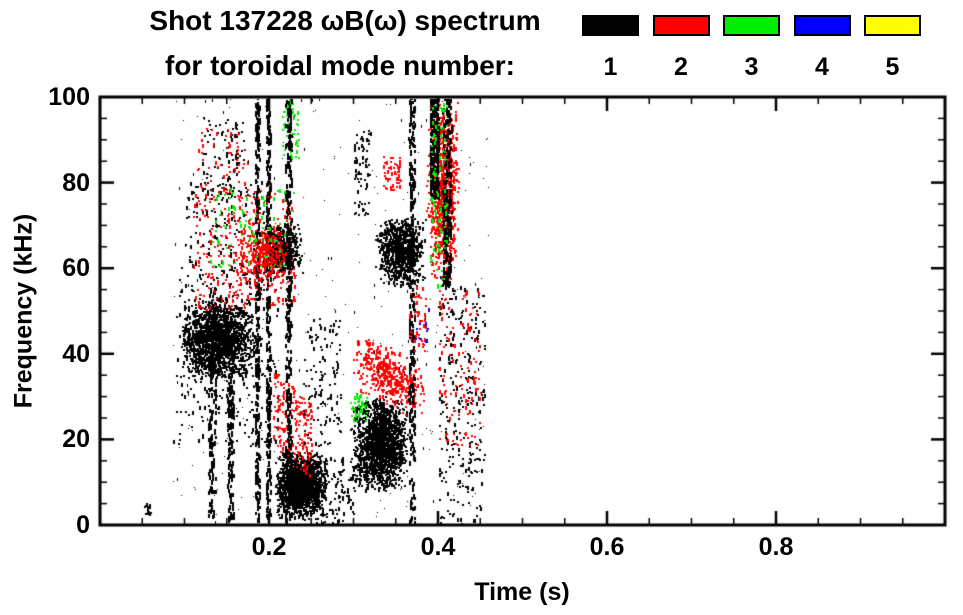 This screenshot has height=615, width=963. What do you see at coordinates (681, 67) in the screenshot?
I see `legend-mode-number: 2` at bounding box center [681, 67].